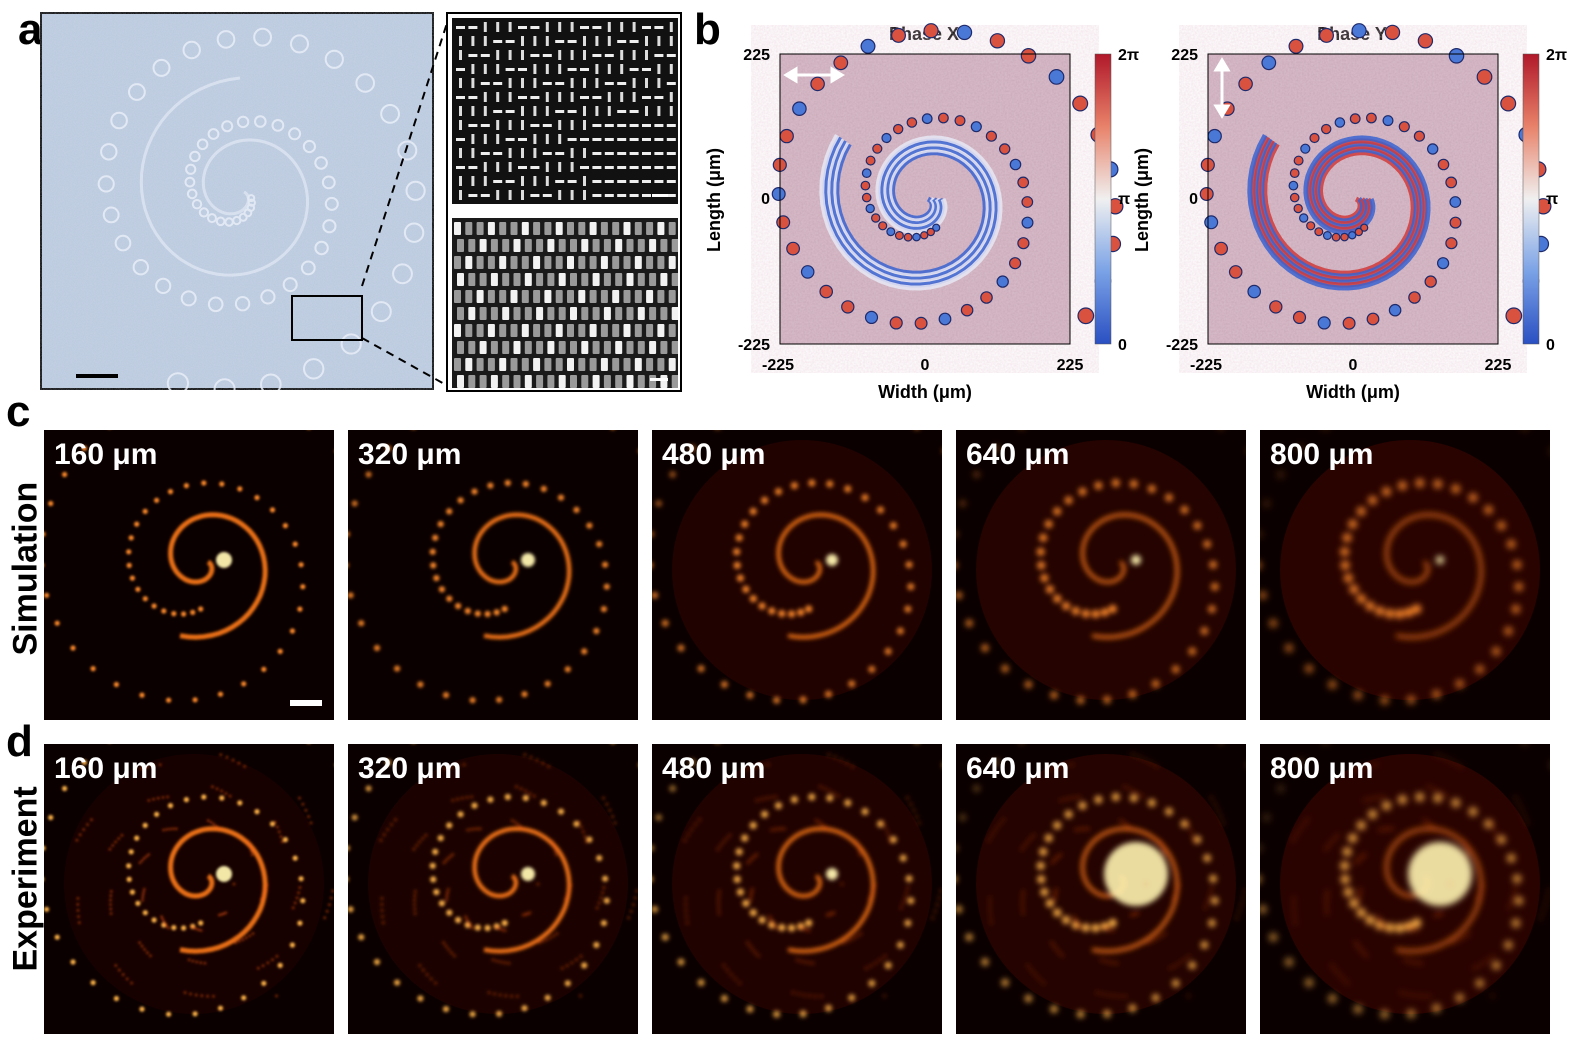 This screenshot has width=1578, height=1050. I want to click on simulation-tile-2: 320 μm, so click(493, 575).